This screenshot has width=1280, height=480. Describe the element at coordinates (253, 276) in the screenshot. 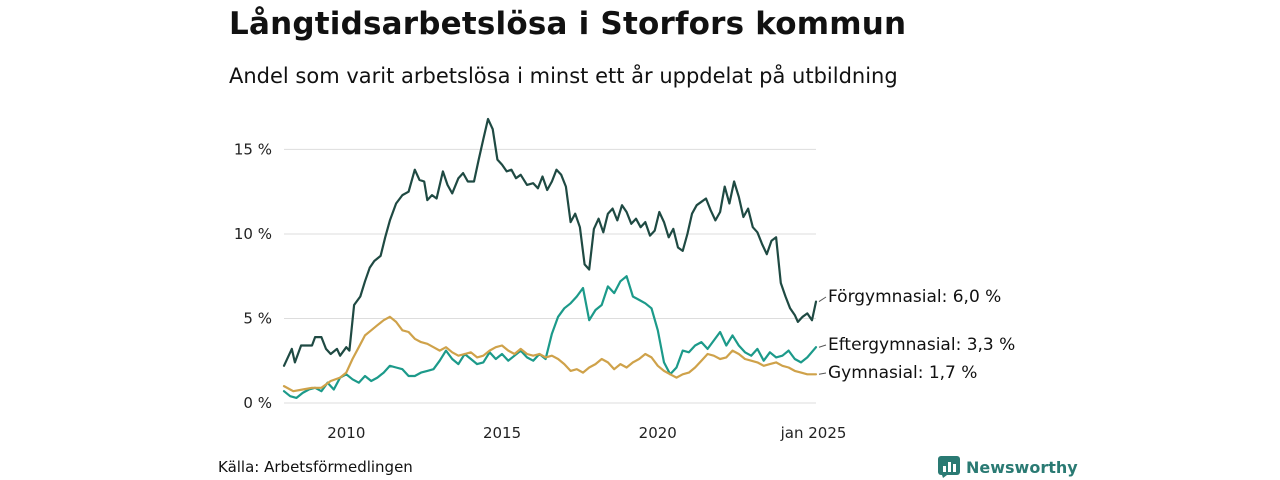

I see `y-axis-ticks: 0 % 5 % 10 % 15 %` at that location.